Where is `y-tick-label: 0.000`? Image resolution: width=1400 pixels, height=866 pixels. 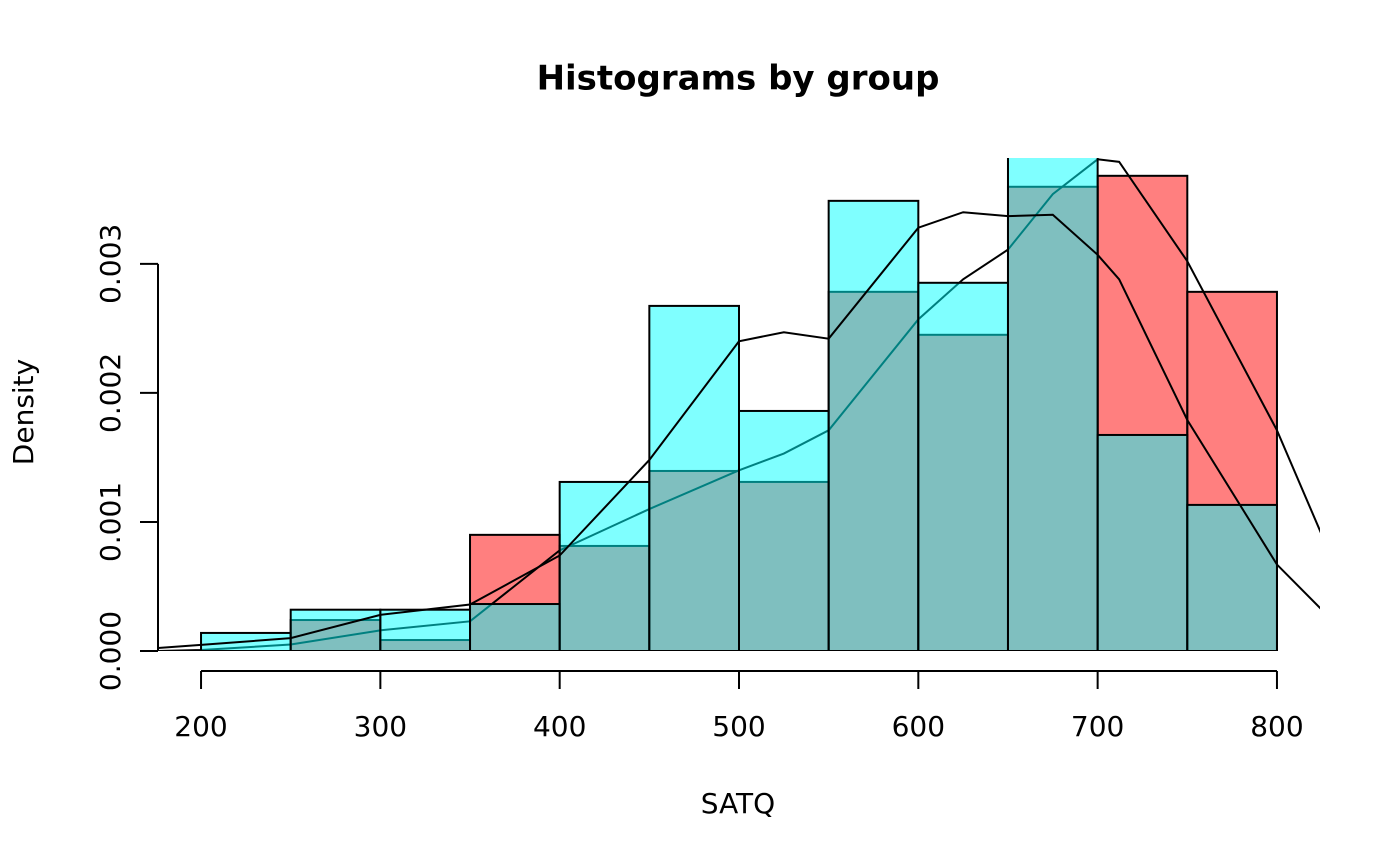 y-tick-label: 0.000 is located at coordinates (110, 651).